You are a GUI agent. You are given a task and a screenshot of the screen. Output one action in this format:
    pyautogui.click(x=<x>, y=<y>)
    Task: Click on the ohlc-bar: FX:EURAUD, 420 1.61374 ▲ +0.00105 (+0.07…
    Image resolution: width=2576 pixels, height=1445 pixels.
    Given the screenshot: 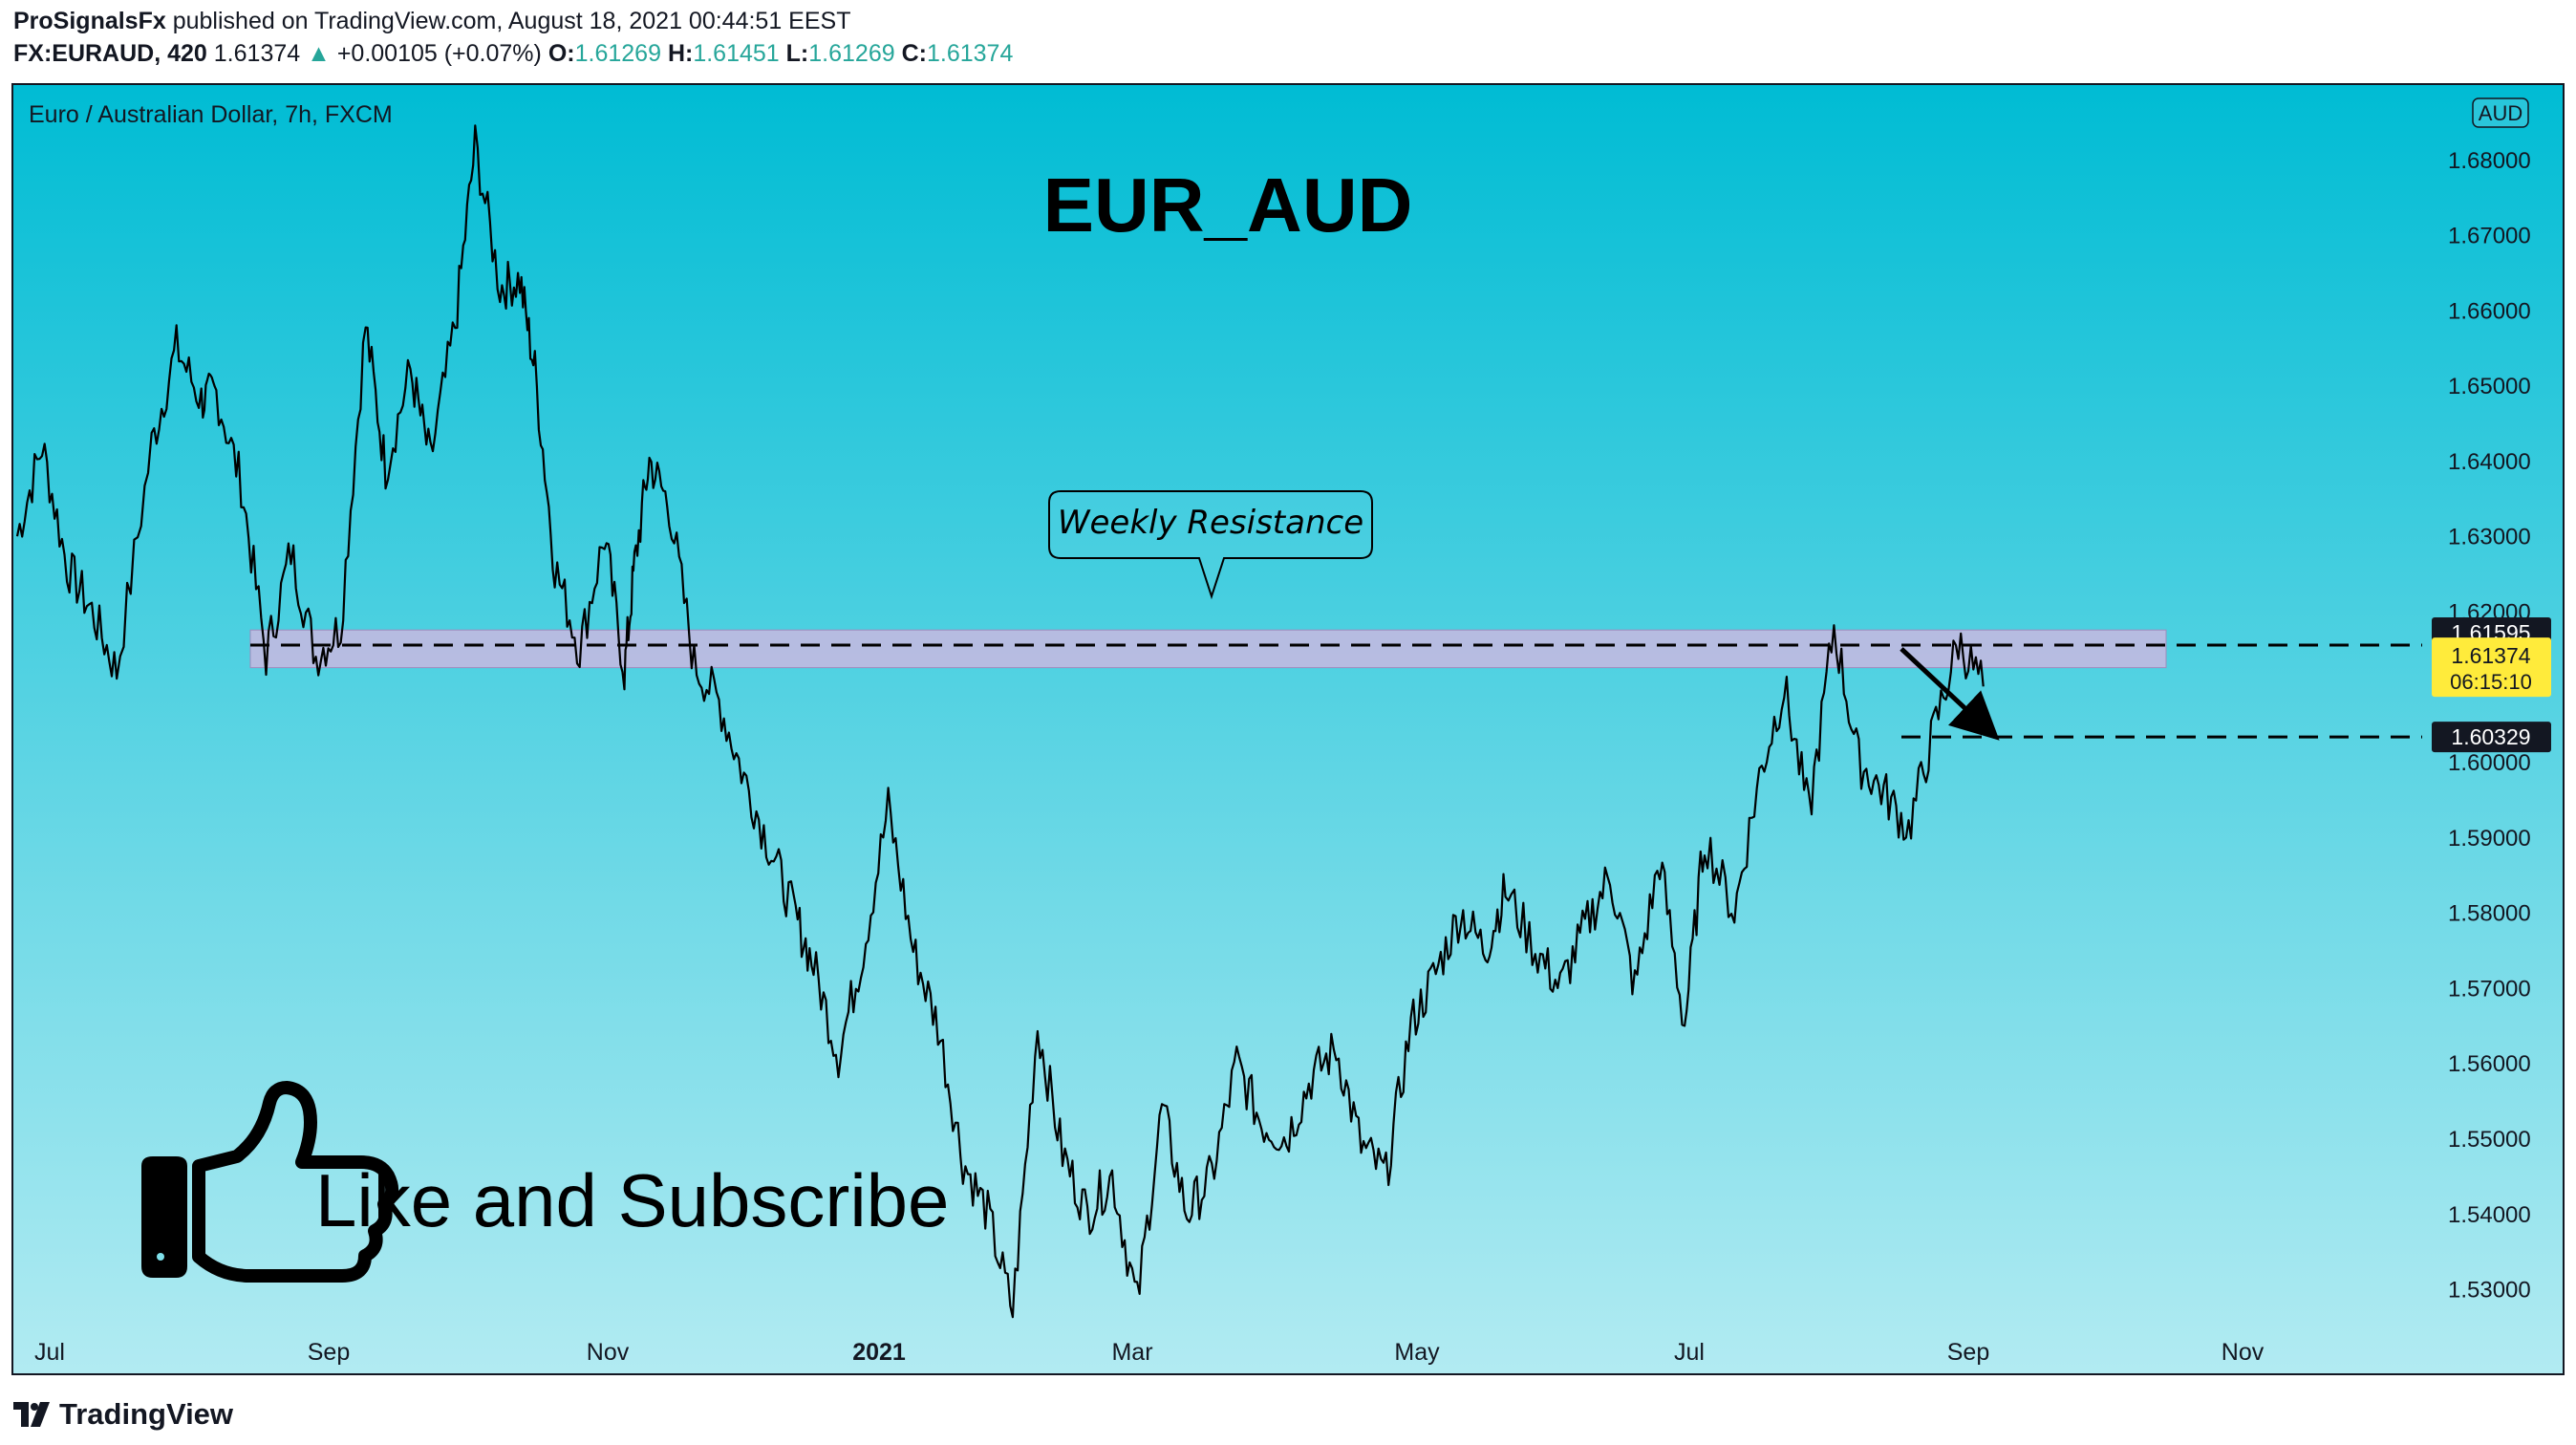 What is the action you would take?
    pyautogui.click(x=513, y=54)
    